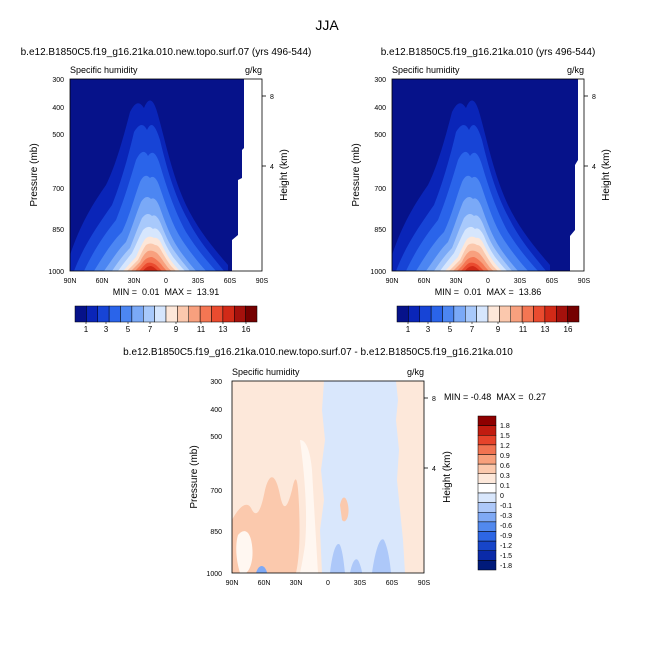 The height and width of the screenshot is (654, 654). Describe the element at coordinates (216, 532) in the screenshot. I see `panel-diff-y-tick-label: 850` at that location.